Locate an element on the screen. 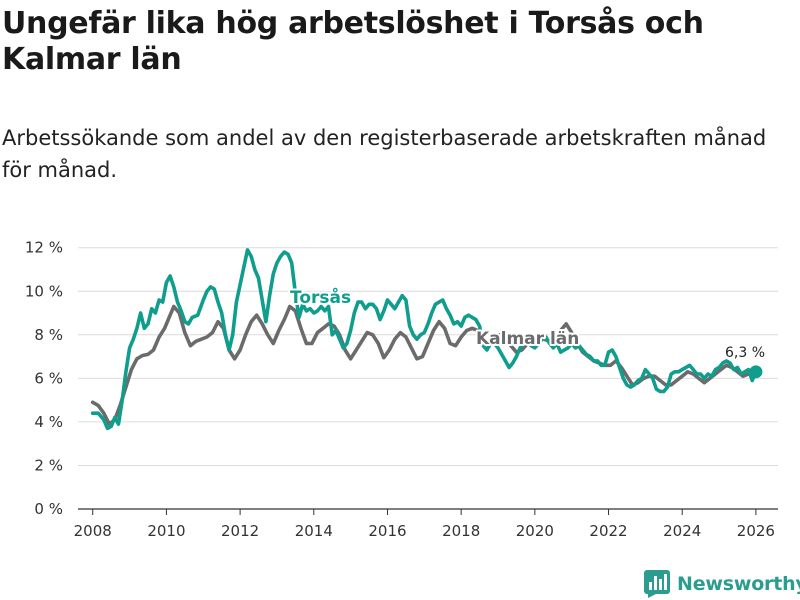 This screenshot has height=600, width=800. series-label-kalmar: Kalmar län is located at coordinates (527, 339).